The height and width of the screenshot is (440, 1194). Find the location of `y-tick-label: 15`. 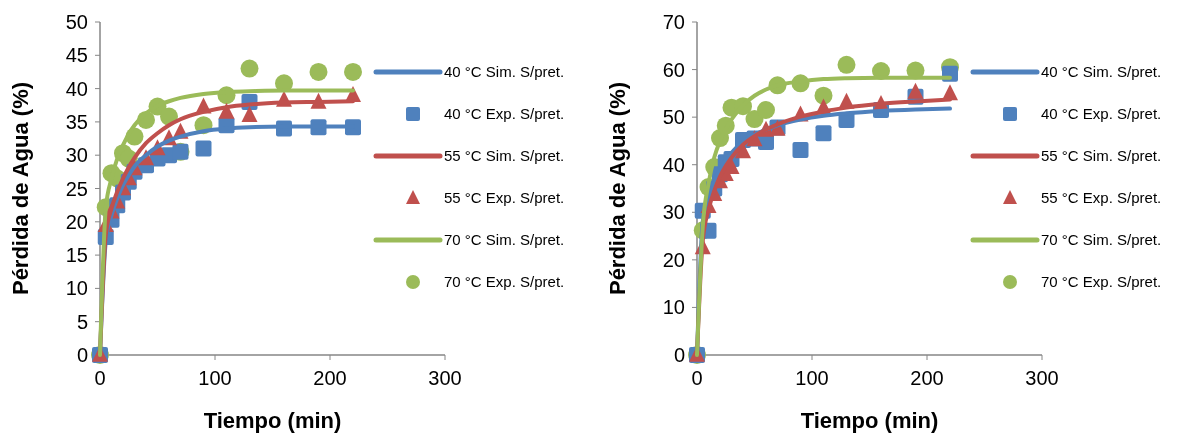

y-tick-label: 15 is located at coordinates (76, 255).